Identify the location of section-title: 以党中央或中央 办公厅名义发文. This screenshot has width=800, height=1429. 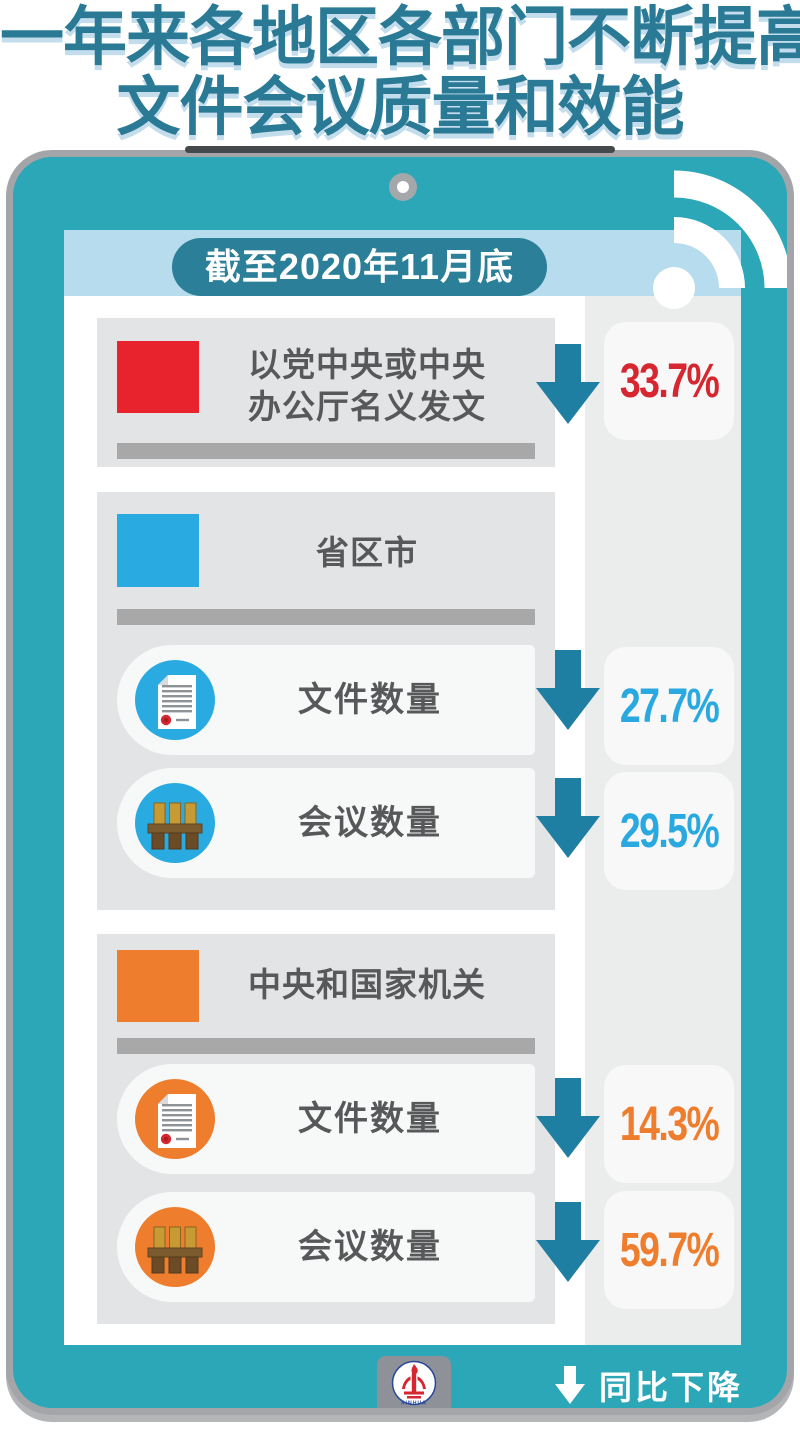
(367, 386).